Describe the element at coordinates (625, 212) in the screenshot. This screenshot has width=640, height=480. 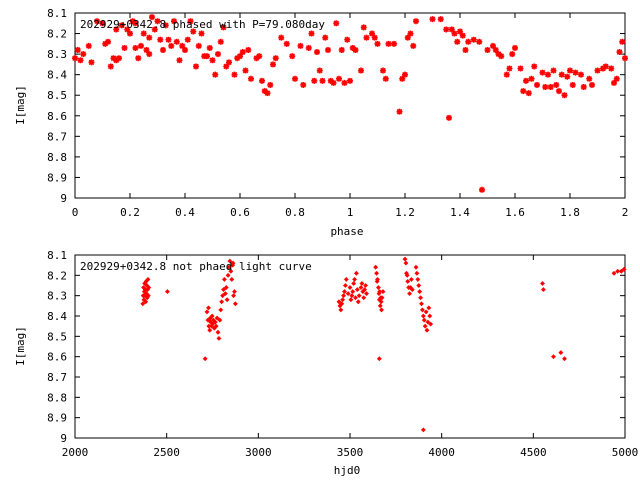
I see `x-tick-label: 2` at that location.